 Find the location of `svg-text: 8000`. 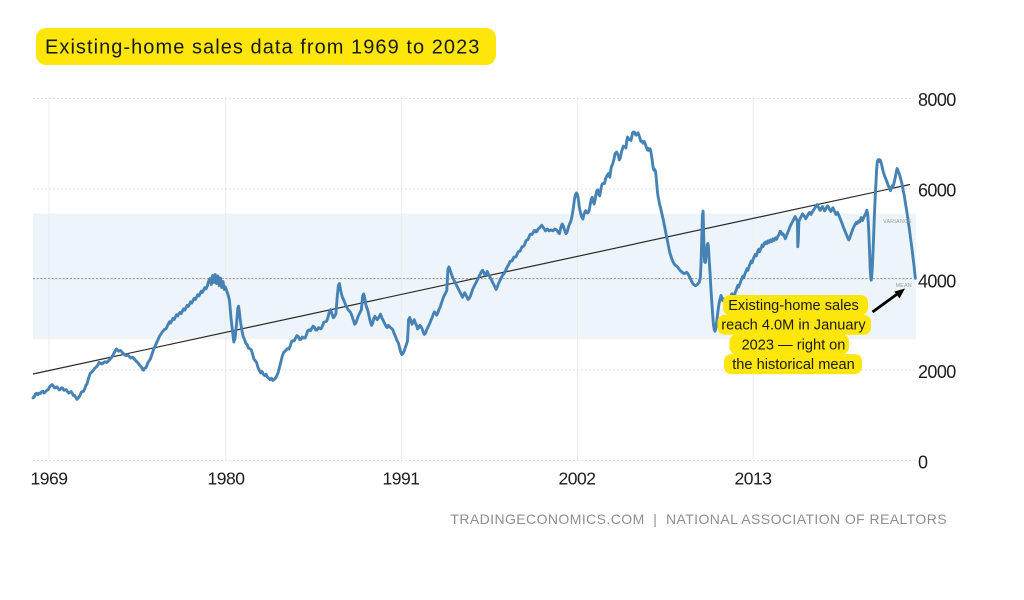

svg-text: 8000 is located at coordinates (937, 100).